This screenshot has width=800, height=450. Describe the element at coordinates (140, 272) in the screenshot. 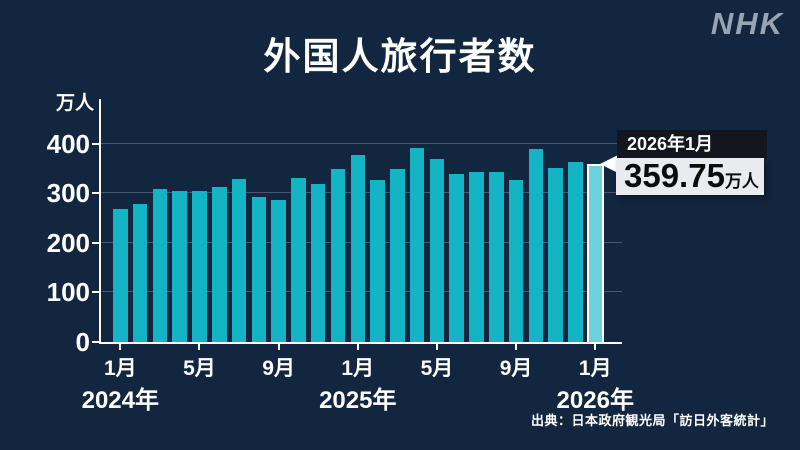

I see `bar-2024年2月` at that location.